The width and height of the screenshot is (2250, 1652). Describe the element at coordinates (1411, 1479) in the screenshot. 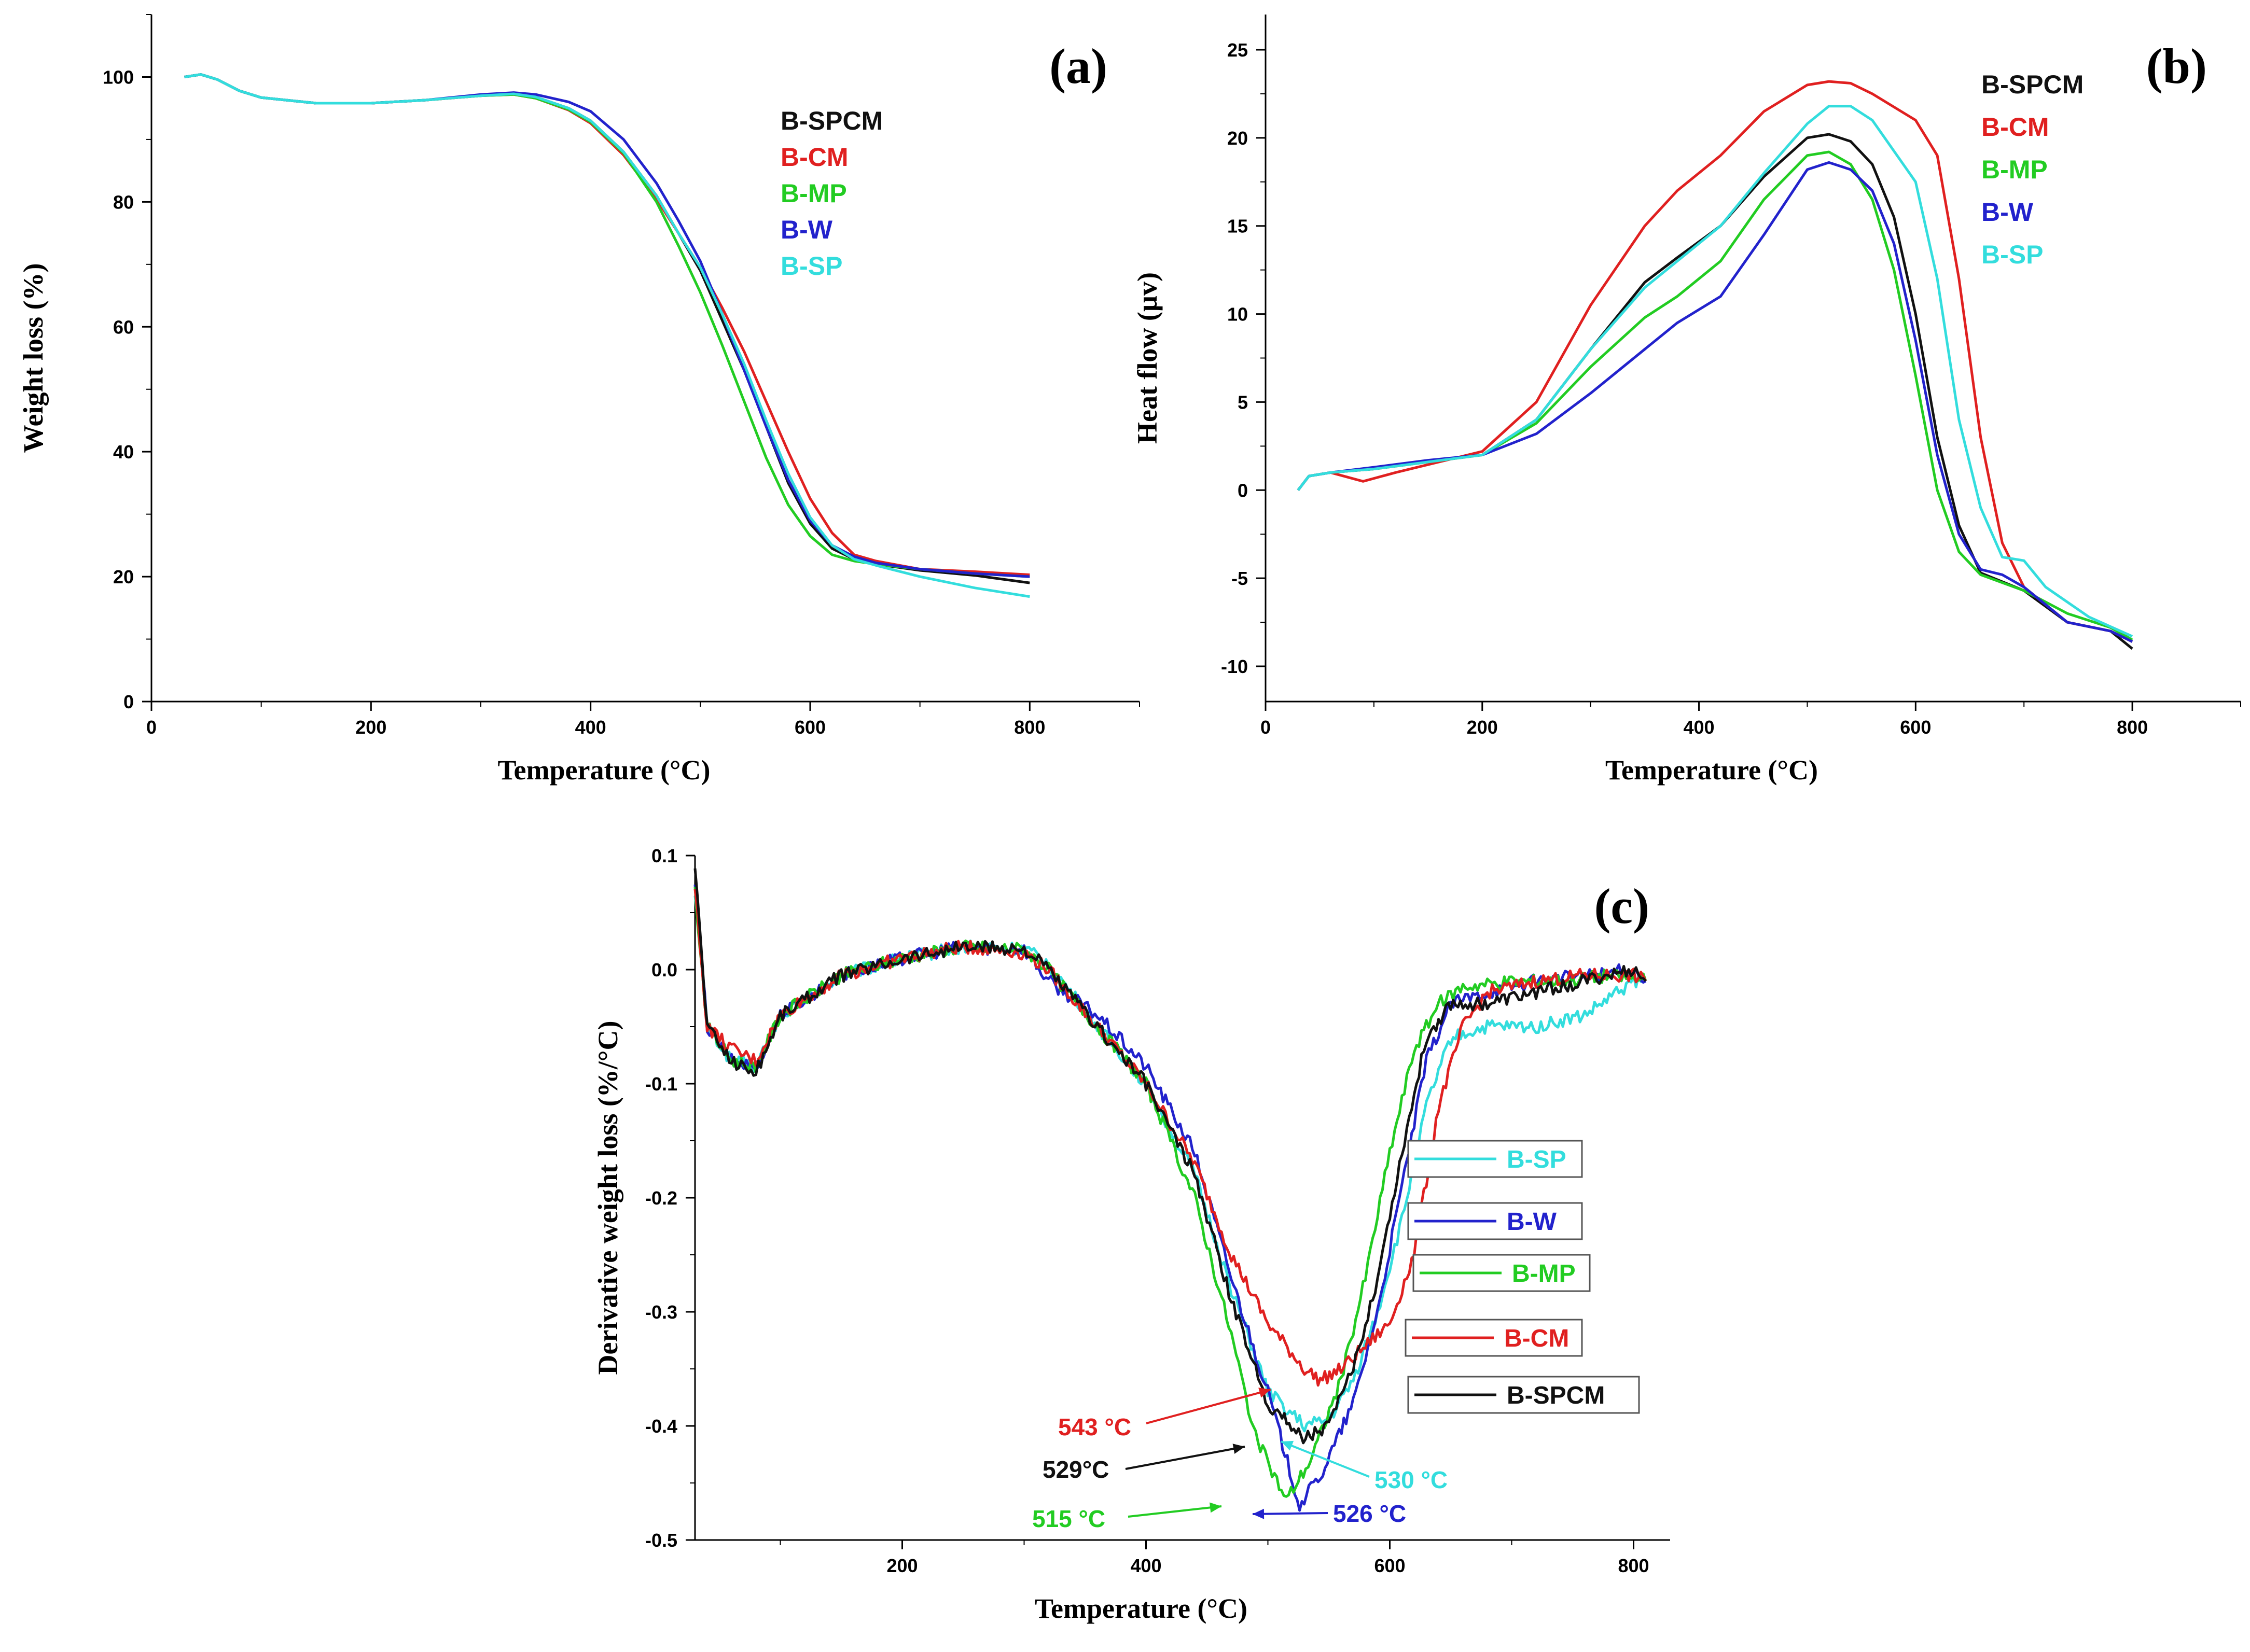

I see `peak-annotation-label: 530 °C` at that location.